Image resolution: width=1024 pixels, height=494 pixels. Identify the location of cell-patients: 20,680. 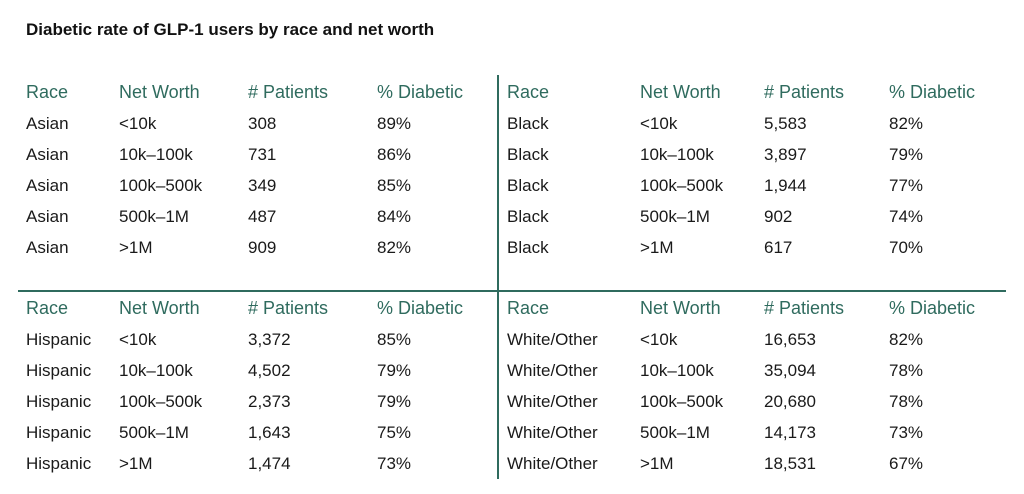
(790, 401).